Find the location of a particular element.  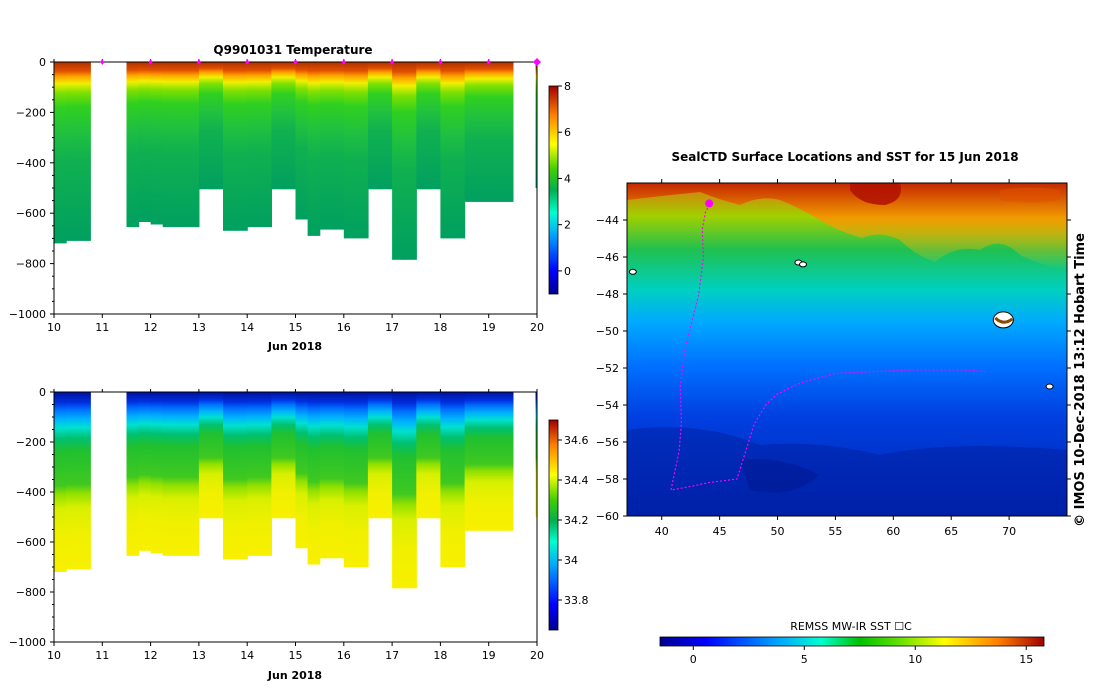

salinity-y-axis: 0 −200 −400 −600 −800 −1000 is located at coordinates (31, 517).